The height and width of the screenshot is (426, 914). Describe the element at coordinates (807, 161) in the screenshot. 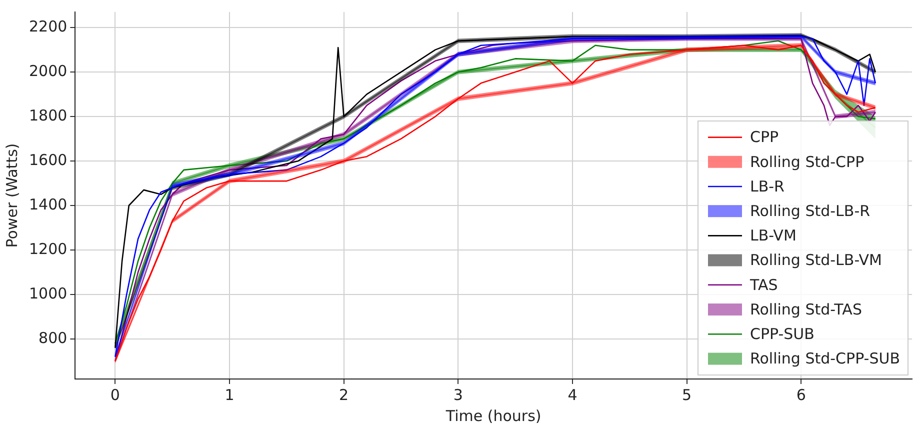

I see `legend-label: Rolling Std-CPP` at that location.